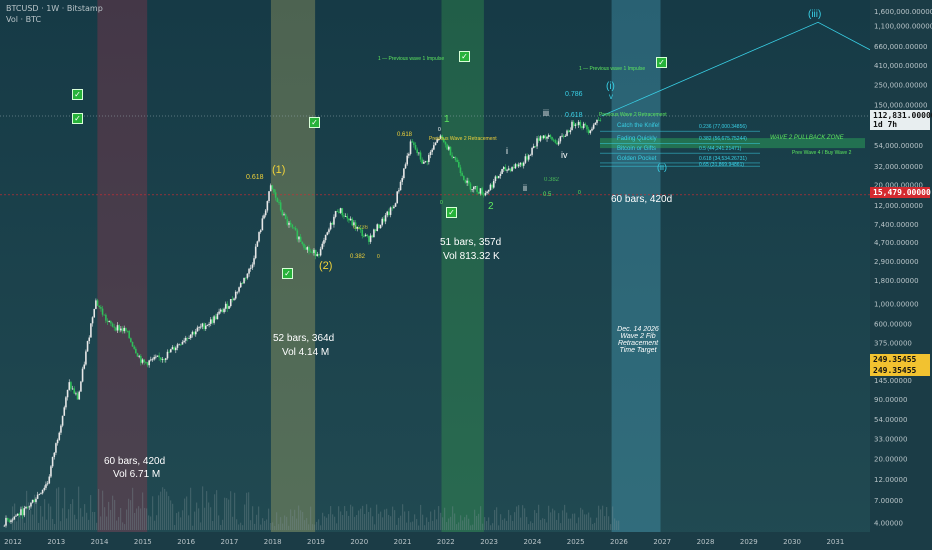 This screenshot has height=550, width=932. I want to click on x-tick-label: 2014, so click(100, 542).